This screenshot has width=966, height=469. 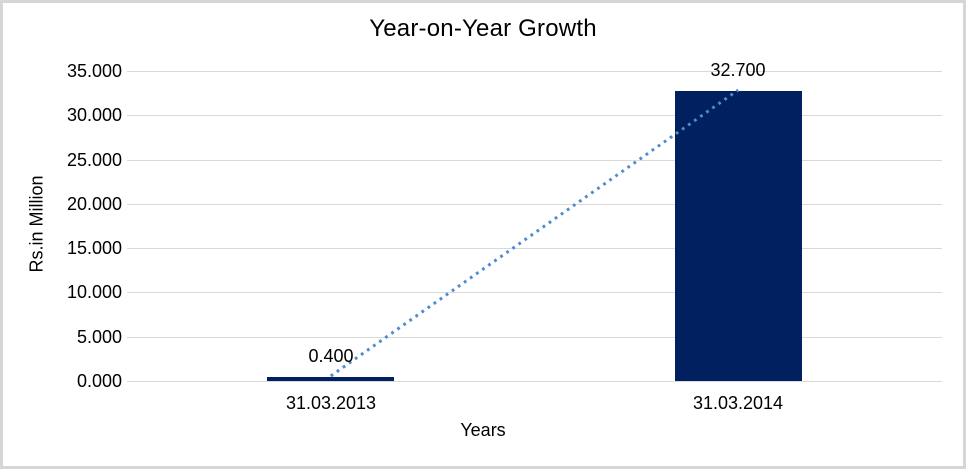 I want to click on y-axis-tick-label: 5.000, so click(x=99, y=337).